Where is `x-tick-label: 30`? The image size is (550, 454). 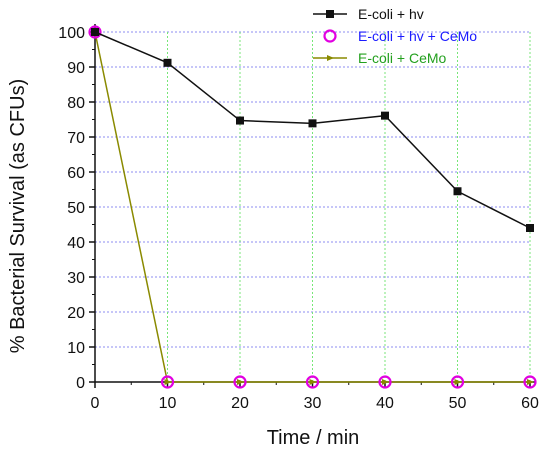
x-tick-label: 30 is located at coordinates (313, 403).